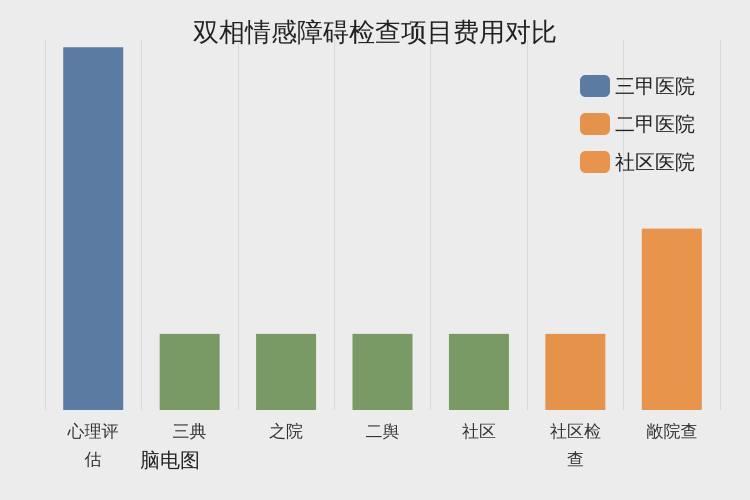 The width and height of the screenshot is (750, 500). Describe the element at coordinates (170, 460) in the screenshot. I see `text: 脑电图` at that location.